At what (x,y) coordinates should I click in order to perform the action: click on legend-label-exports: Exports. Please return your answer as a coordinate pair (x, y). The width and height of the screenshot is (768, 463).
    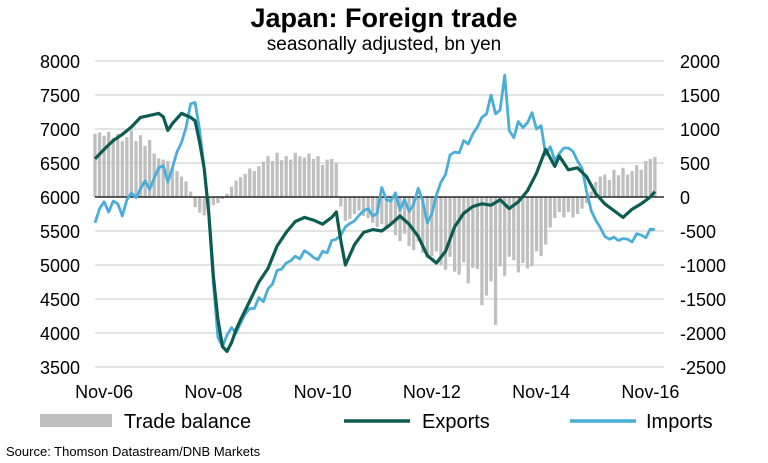
    Looking at the image, I should click on (456, 422).